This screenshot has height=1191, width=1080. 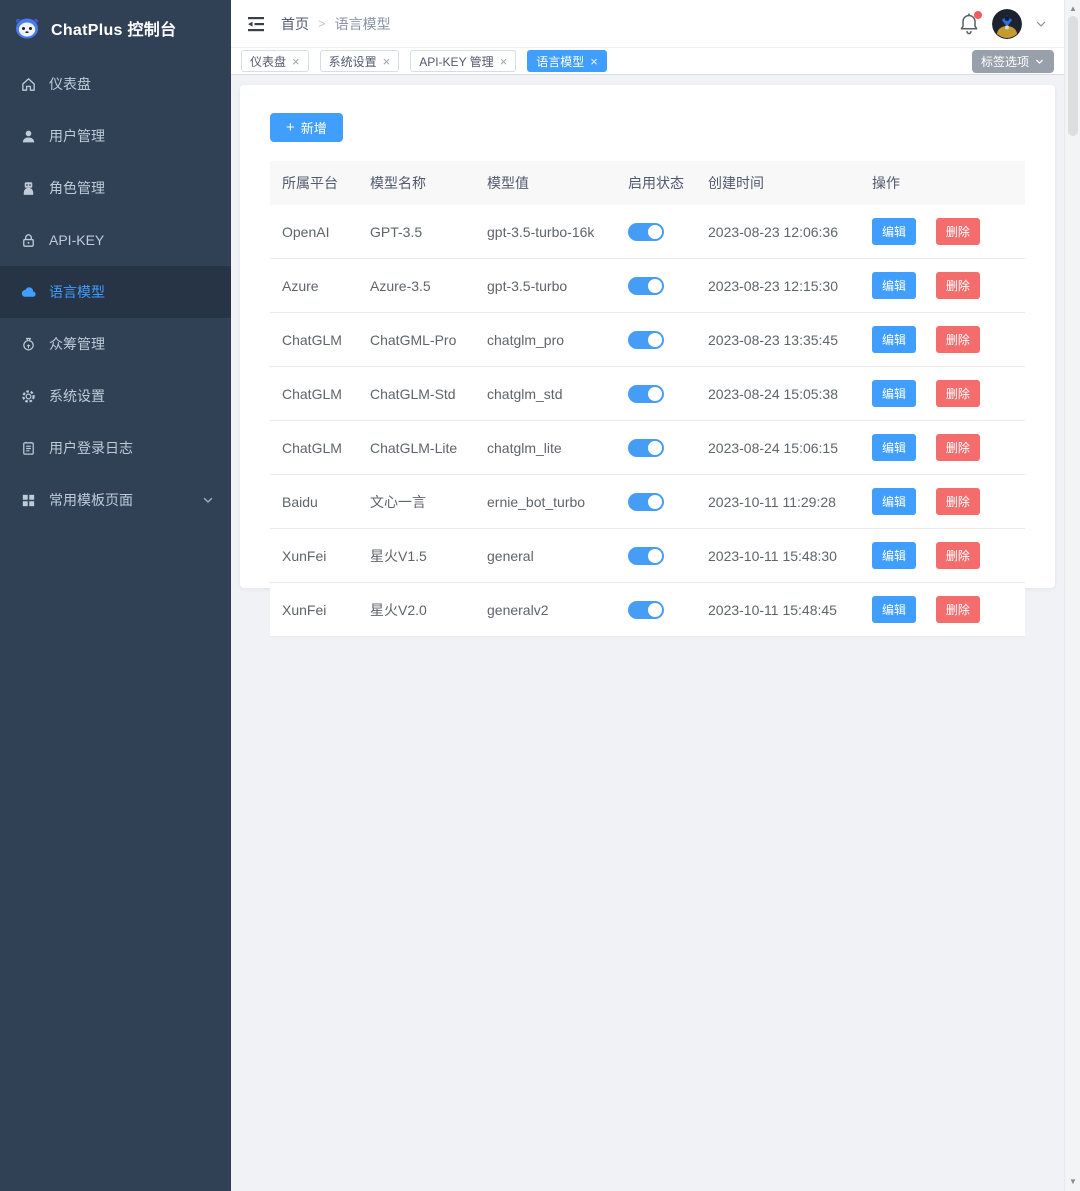 I want to click on tag-options-label: 标签选项, so click(x=1004, y=62).